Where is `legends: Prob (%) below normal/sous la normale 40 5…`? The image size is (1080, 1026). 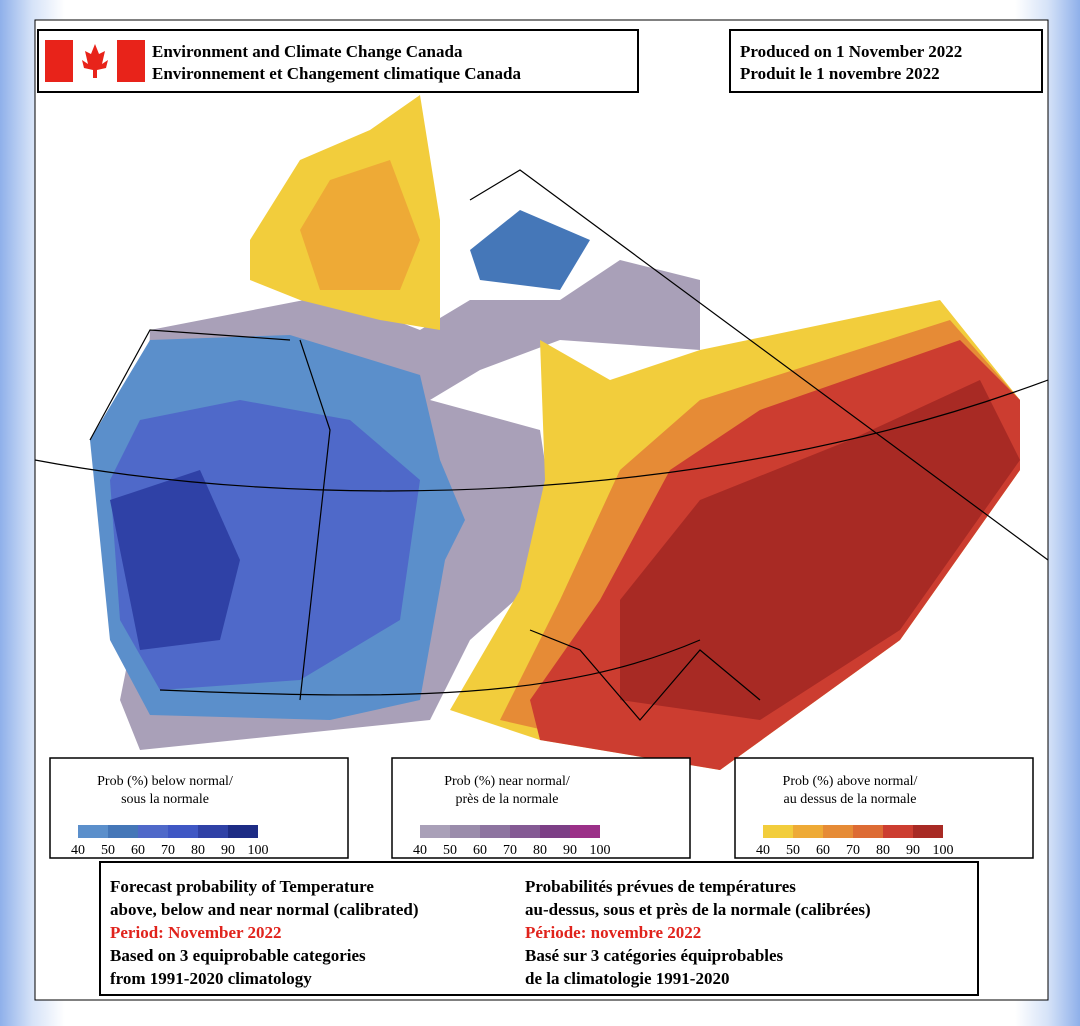 legends: Prob (%) below normal/sous la normale 40 5… is located at coordinates (541, 808).